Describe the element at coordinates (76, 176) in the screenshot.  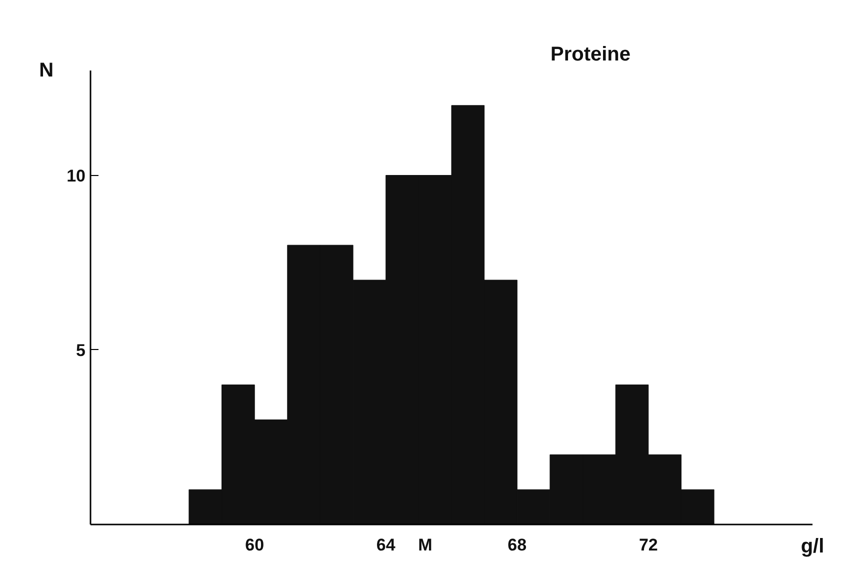
I see `y-tick-label: 10` at that location.